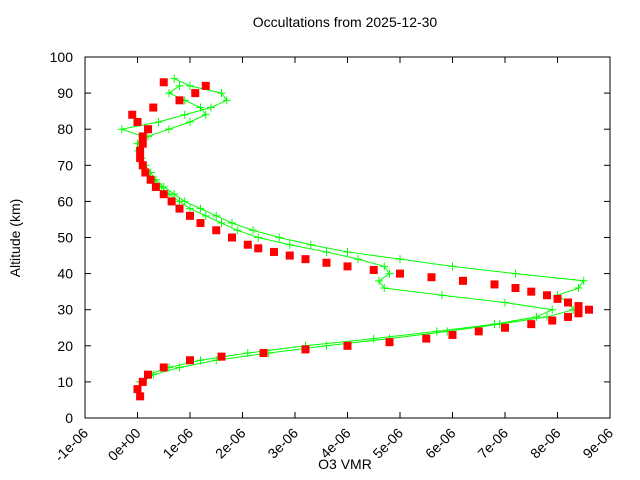 This screenshot has height=480, width=640. Describe the element at coordinates (282, 443) in the screenshot. I see `x-tick-label: 3e-06` at that location.